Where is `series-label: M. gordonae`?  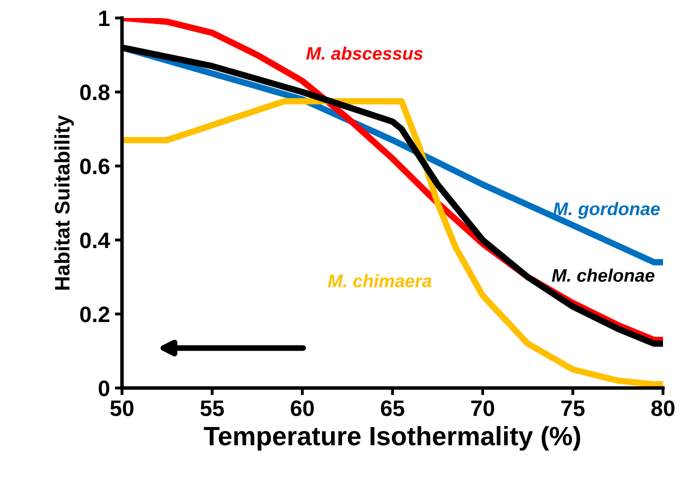 series-label: M. gordonae is located at coordinates (606, 210).